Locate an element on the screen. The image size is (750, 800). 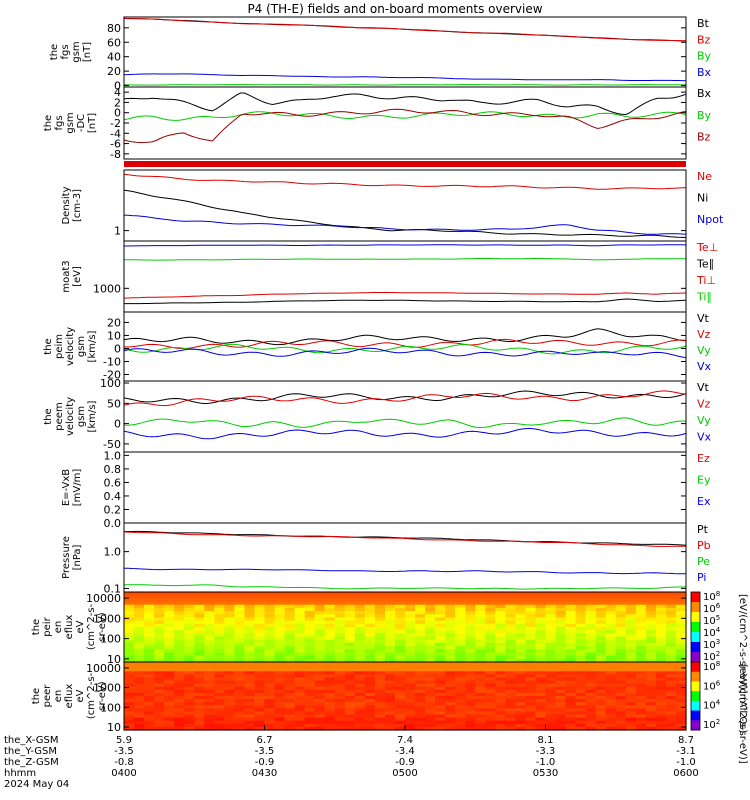
legend-entry-Pi: Pi is located at coordinates (701, 577).